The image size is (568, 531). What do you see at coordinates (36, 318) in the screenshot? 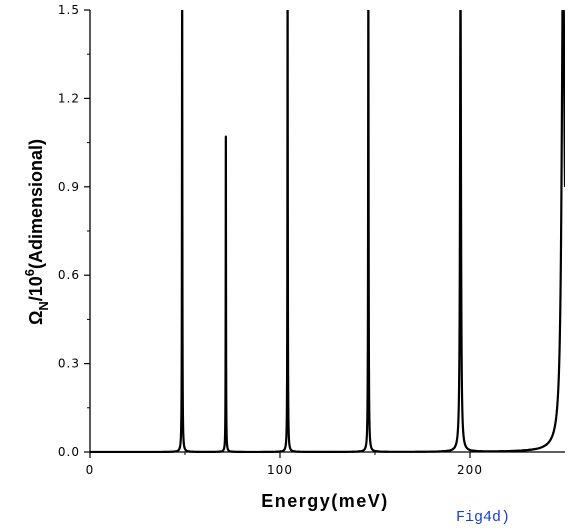
I see `y-axis-title-omega: Ω` at bounding box center [36, 318].